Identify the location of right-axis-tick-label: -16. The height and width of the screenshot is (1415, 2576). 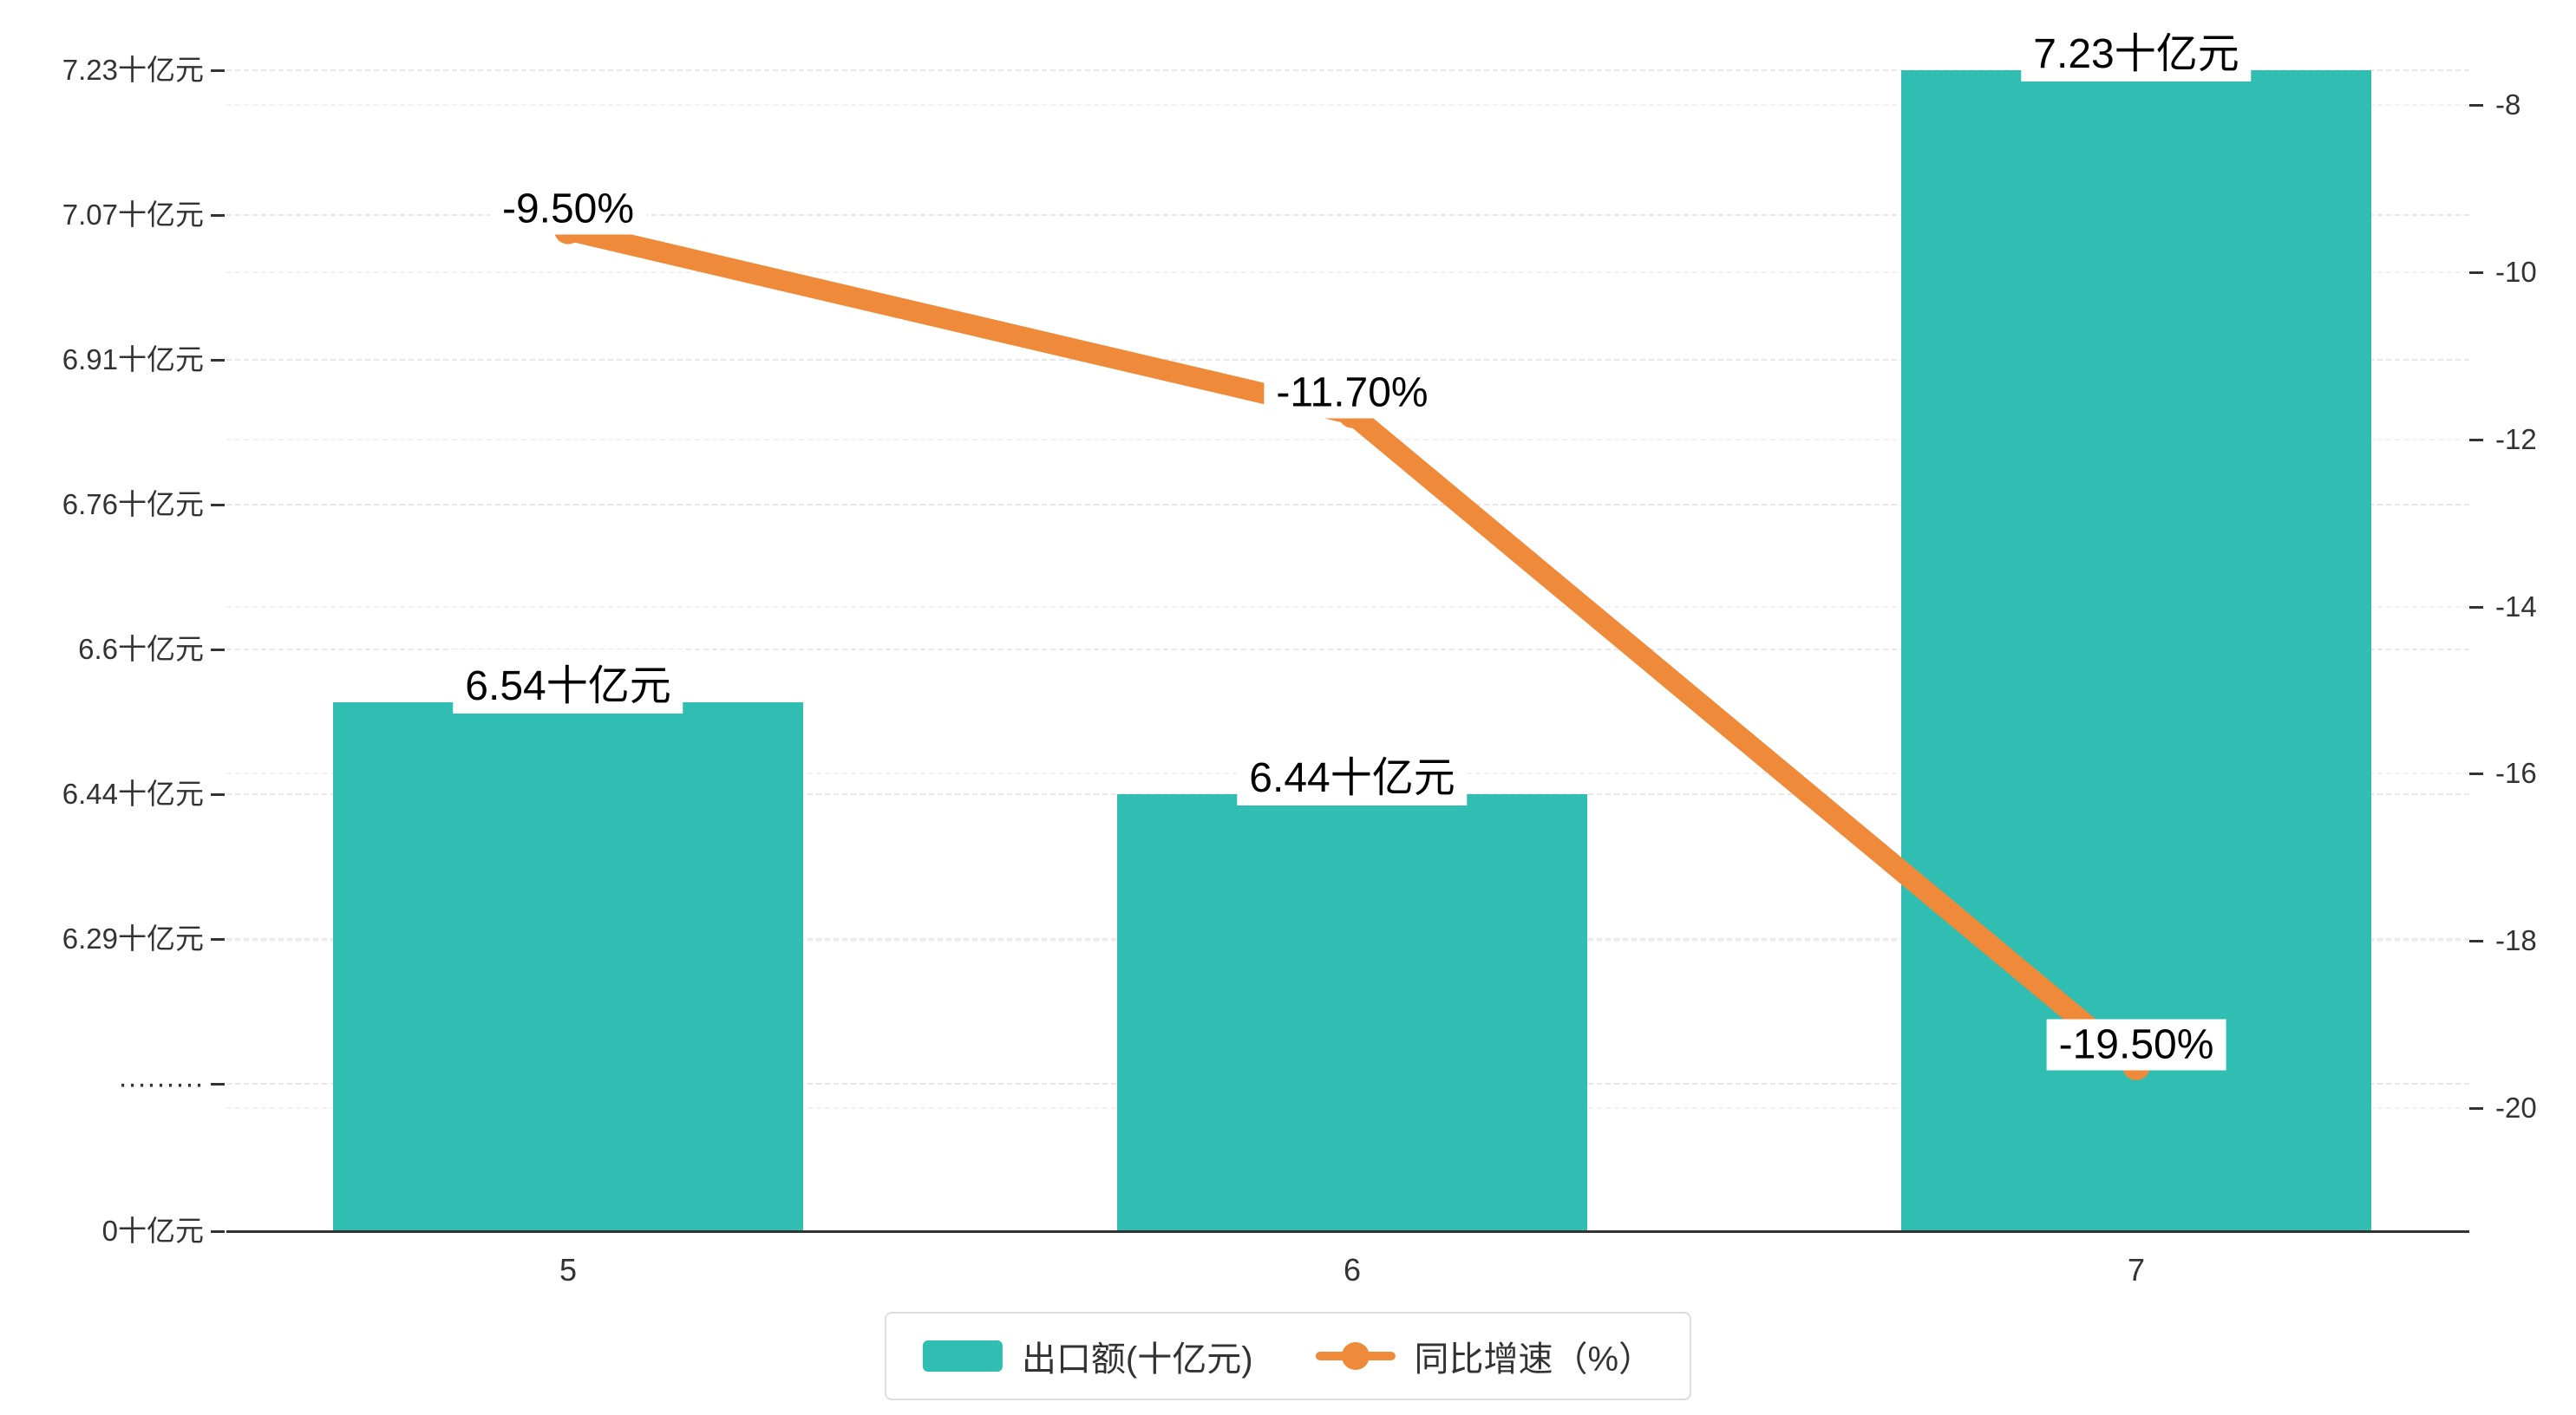
(2516, 773).